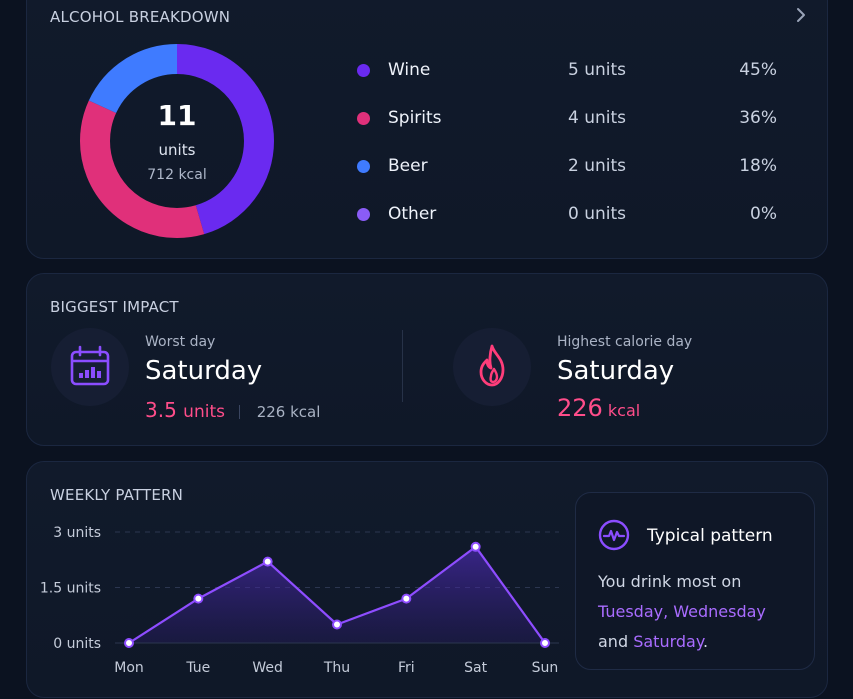  What do you see at coordinates (597, 214) in the screenshot?
I see `legend-units: 0 units` at bounding box center [597, 214].